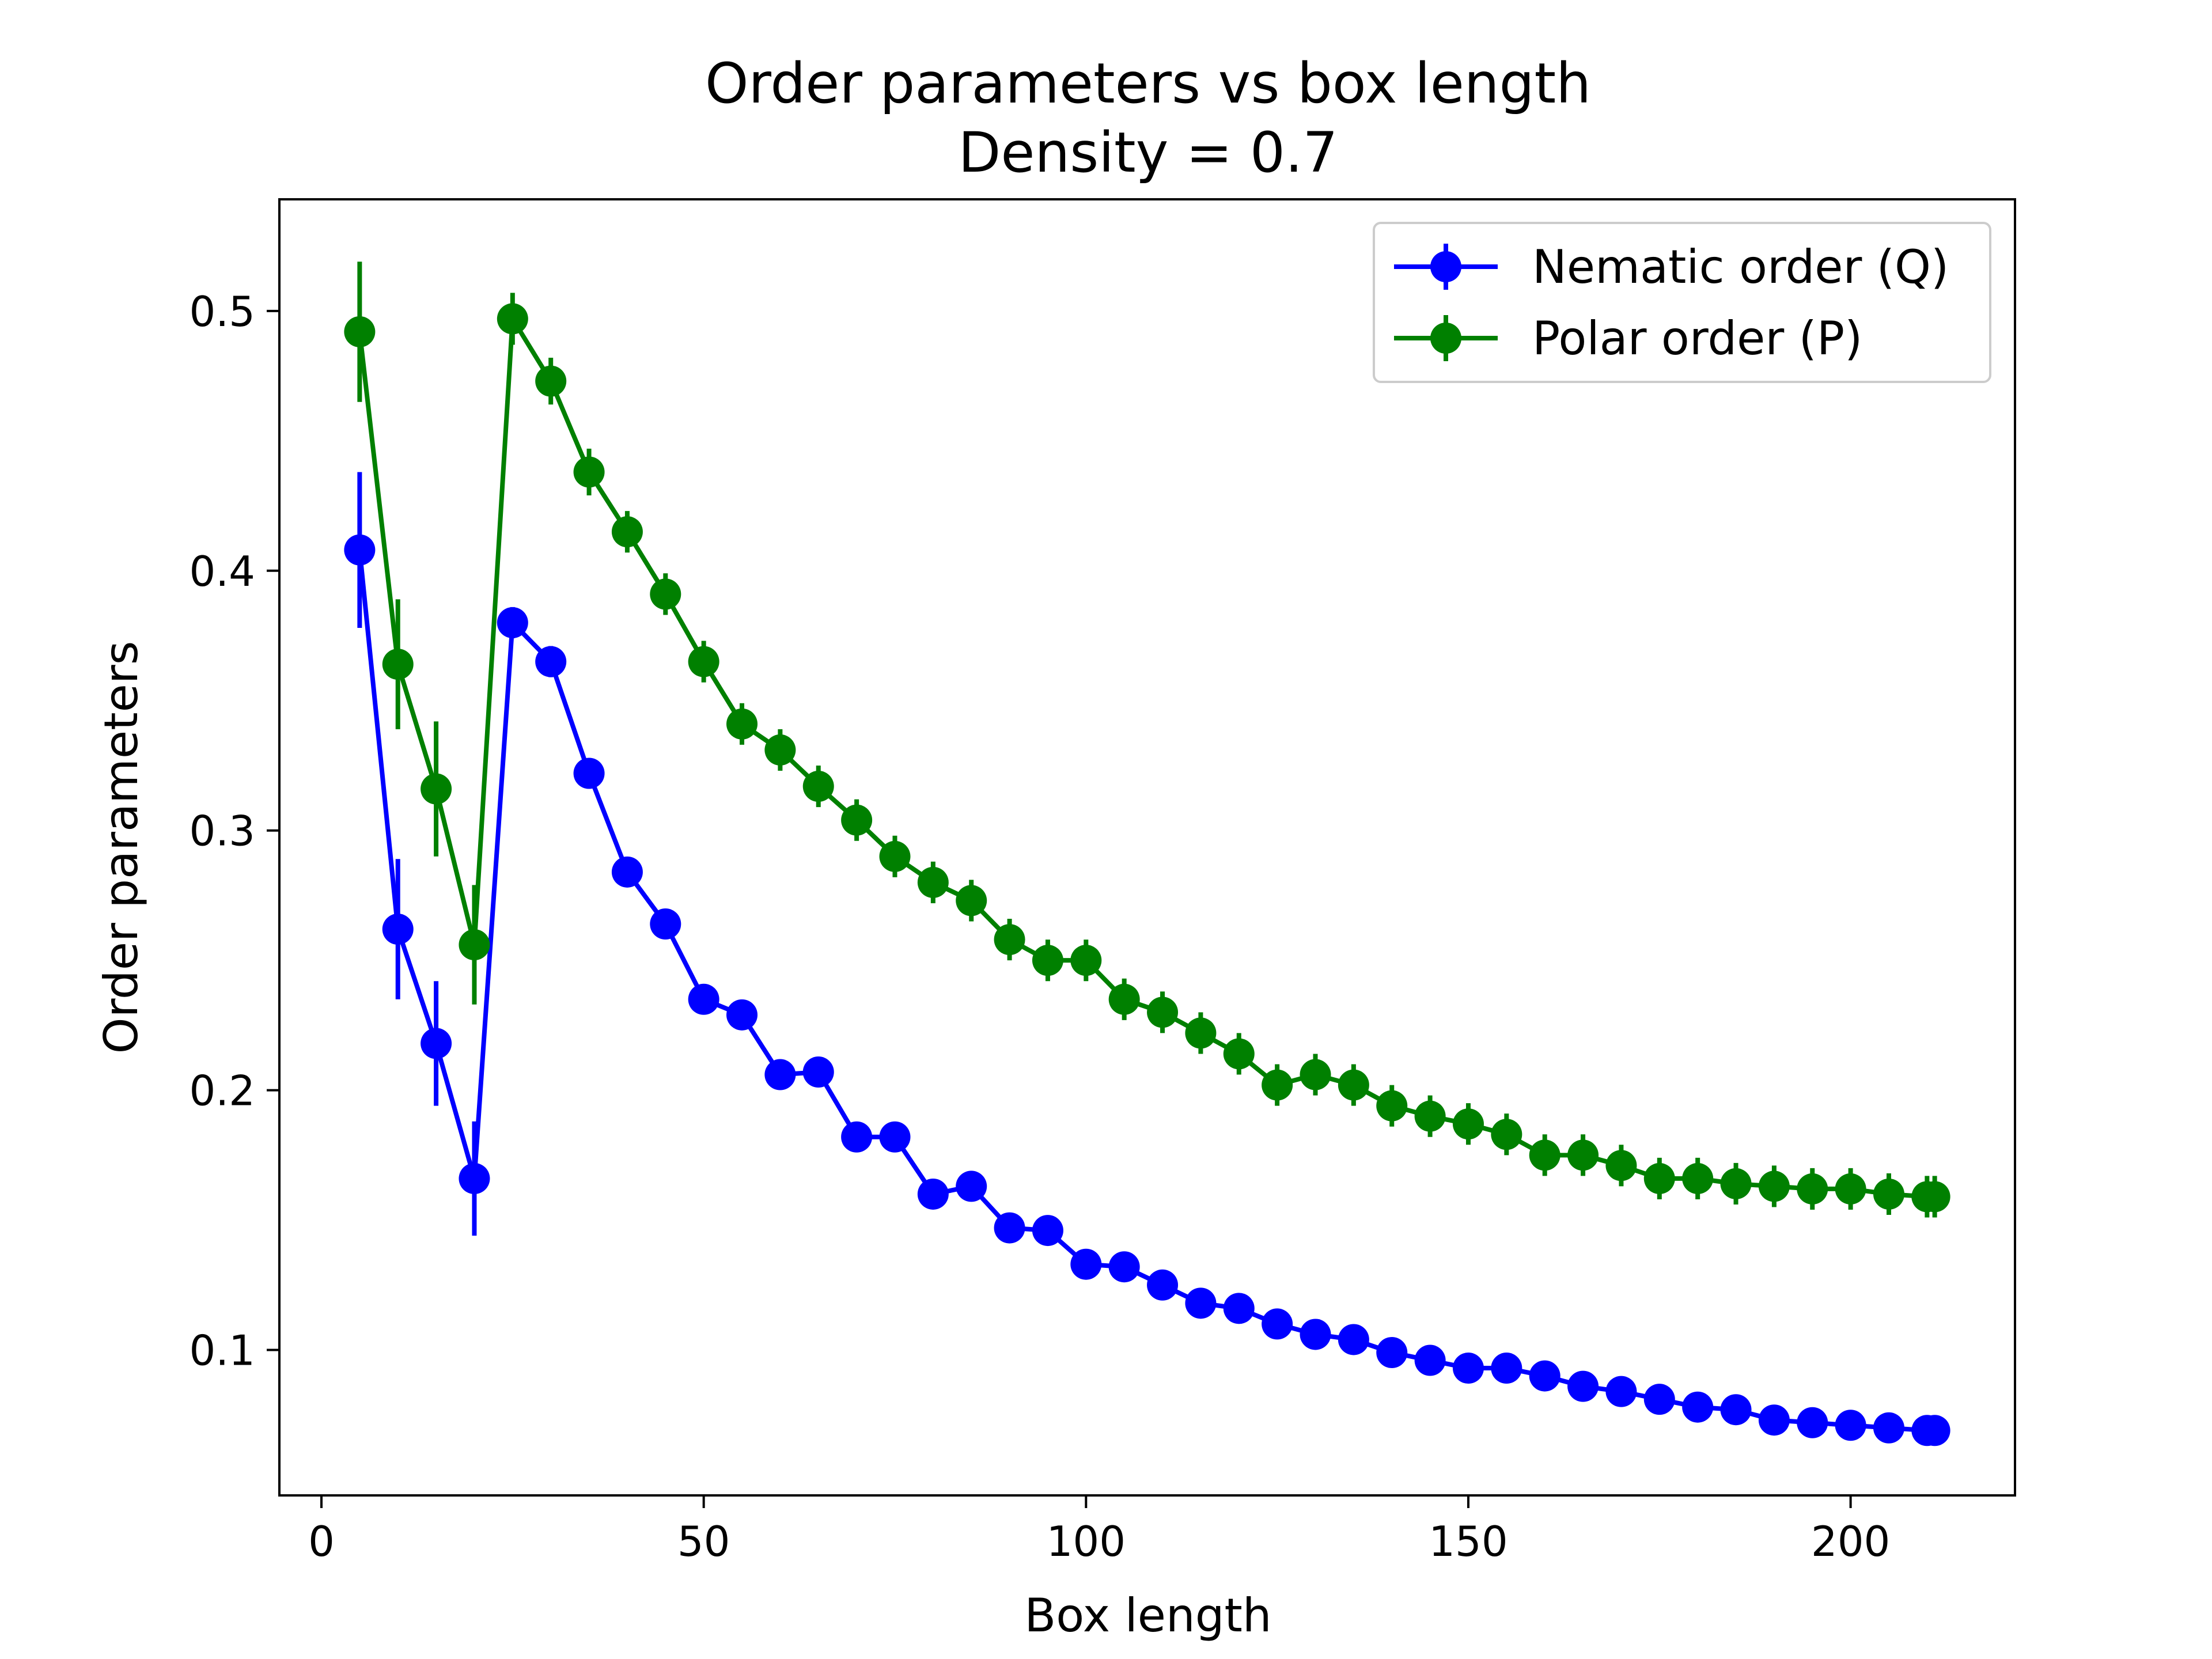 The width and height of the screenshot is (2212, 1659). I want to click on x-tick-label: 150, so click(1468, 1541).